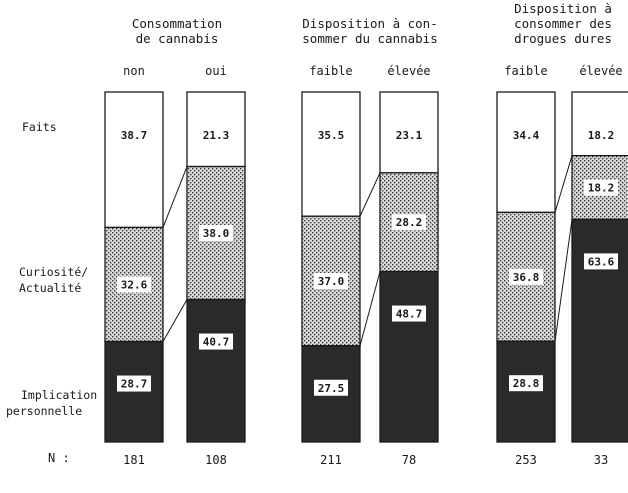 This screenshot has width=628, height=493. Describe the element at coordinates (563, 23) in the screenshot. I see `group-title-2-line-1: consommer des` at that location.